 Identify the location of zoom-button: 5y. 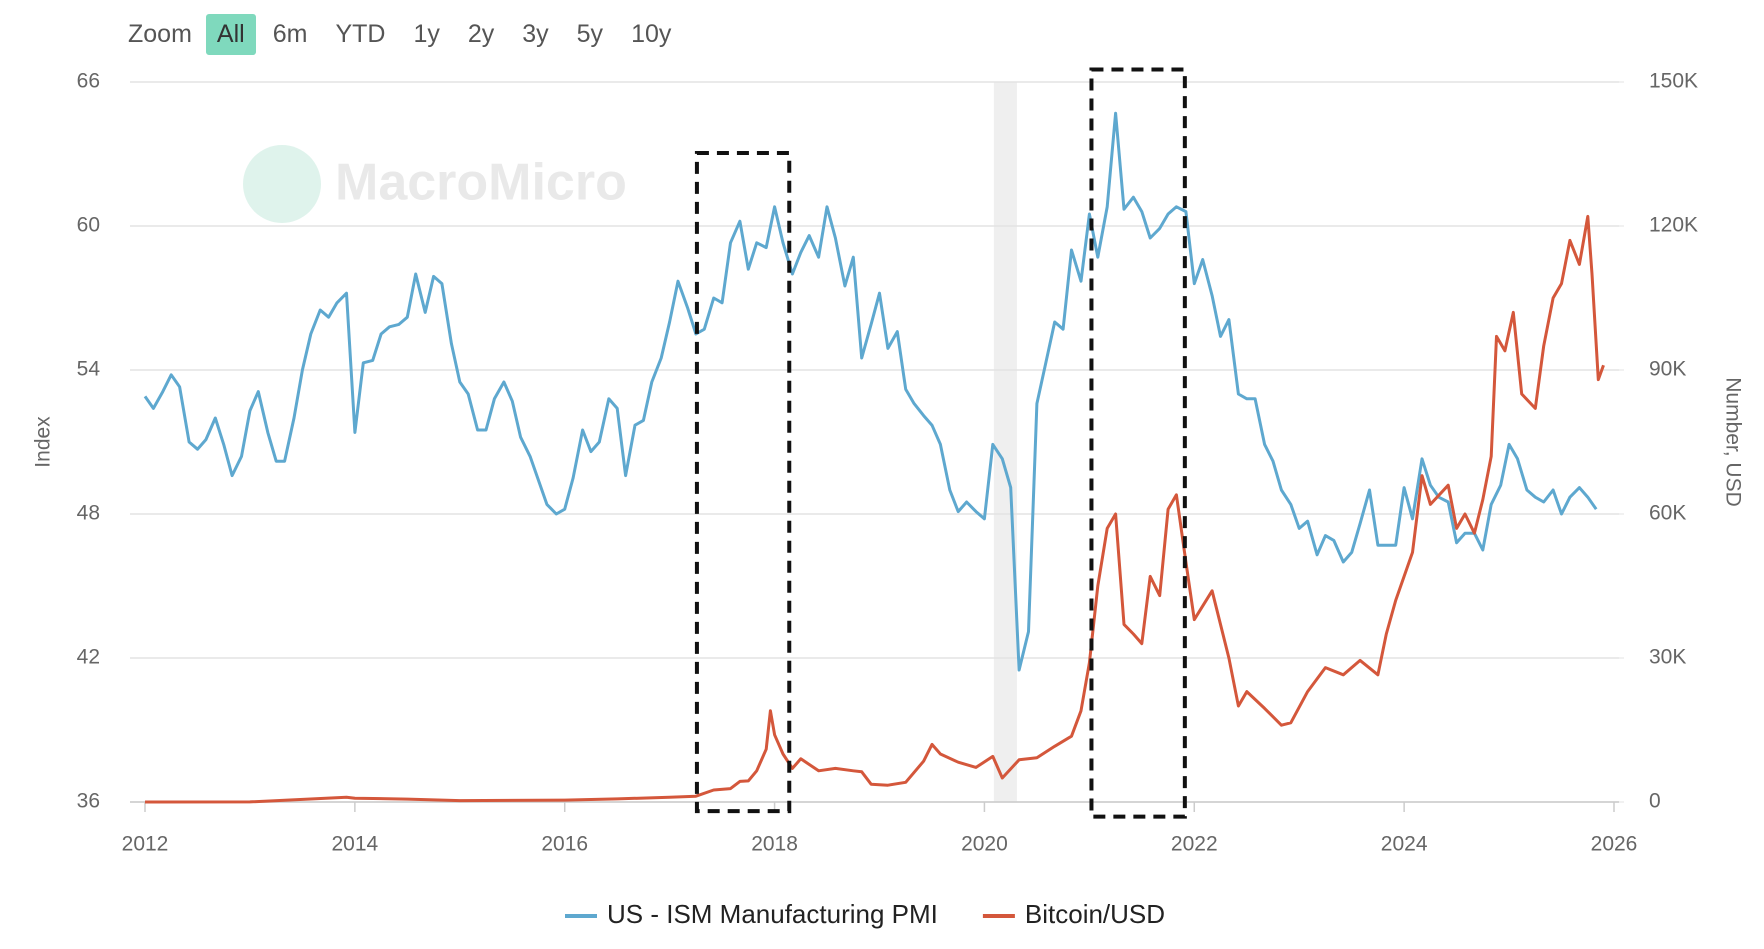
(590, 34).